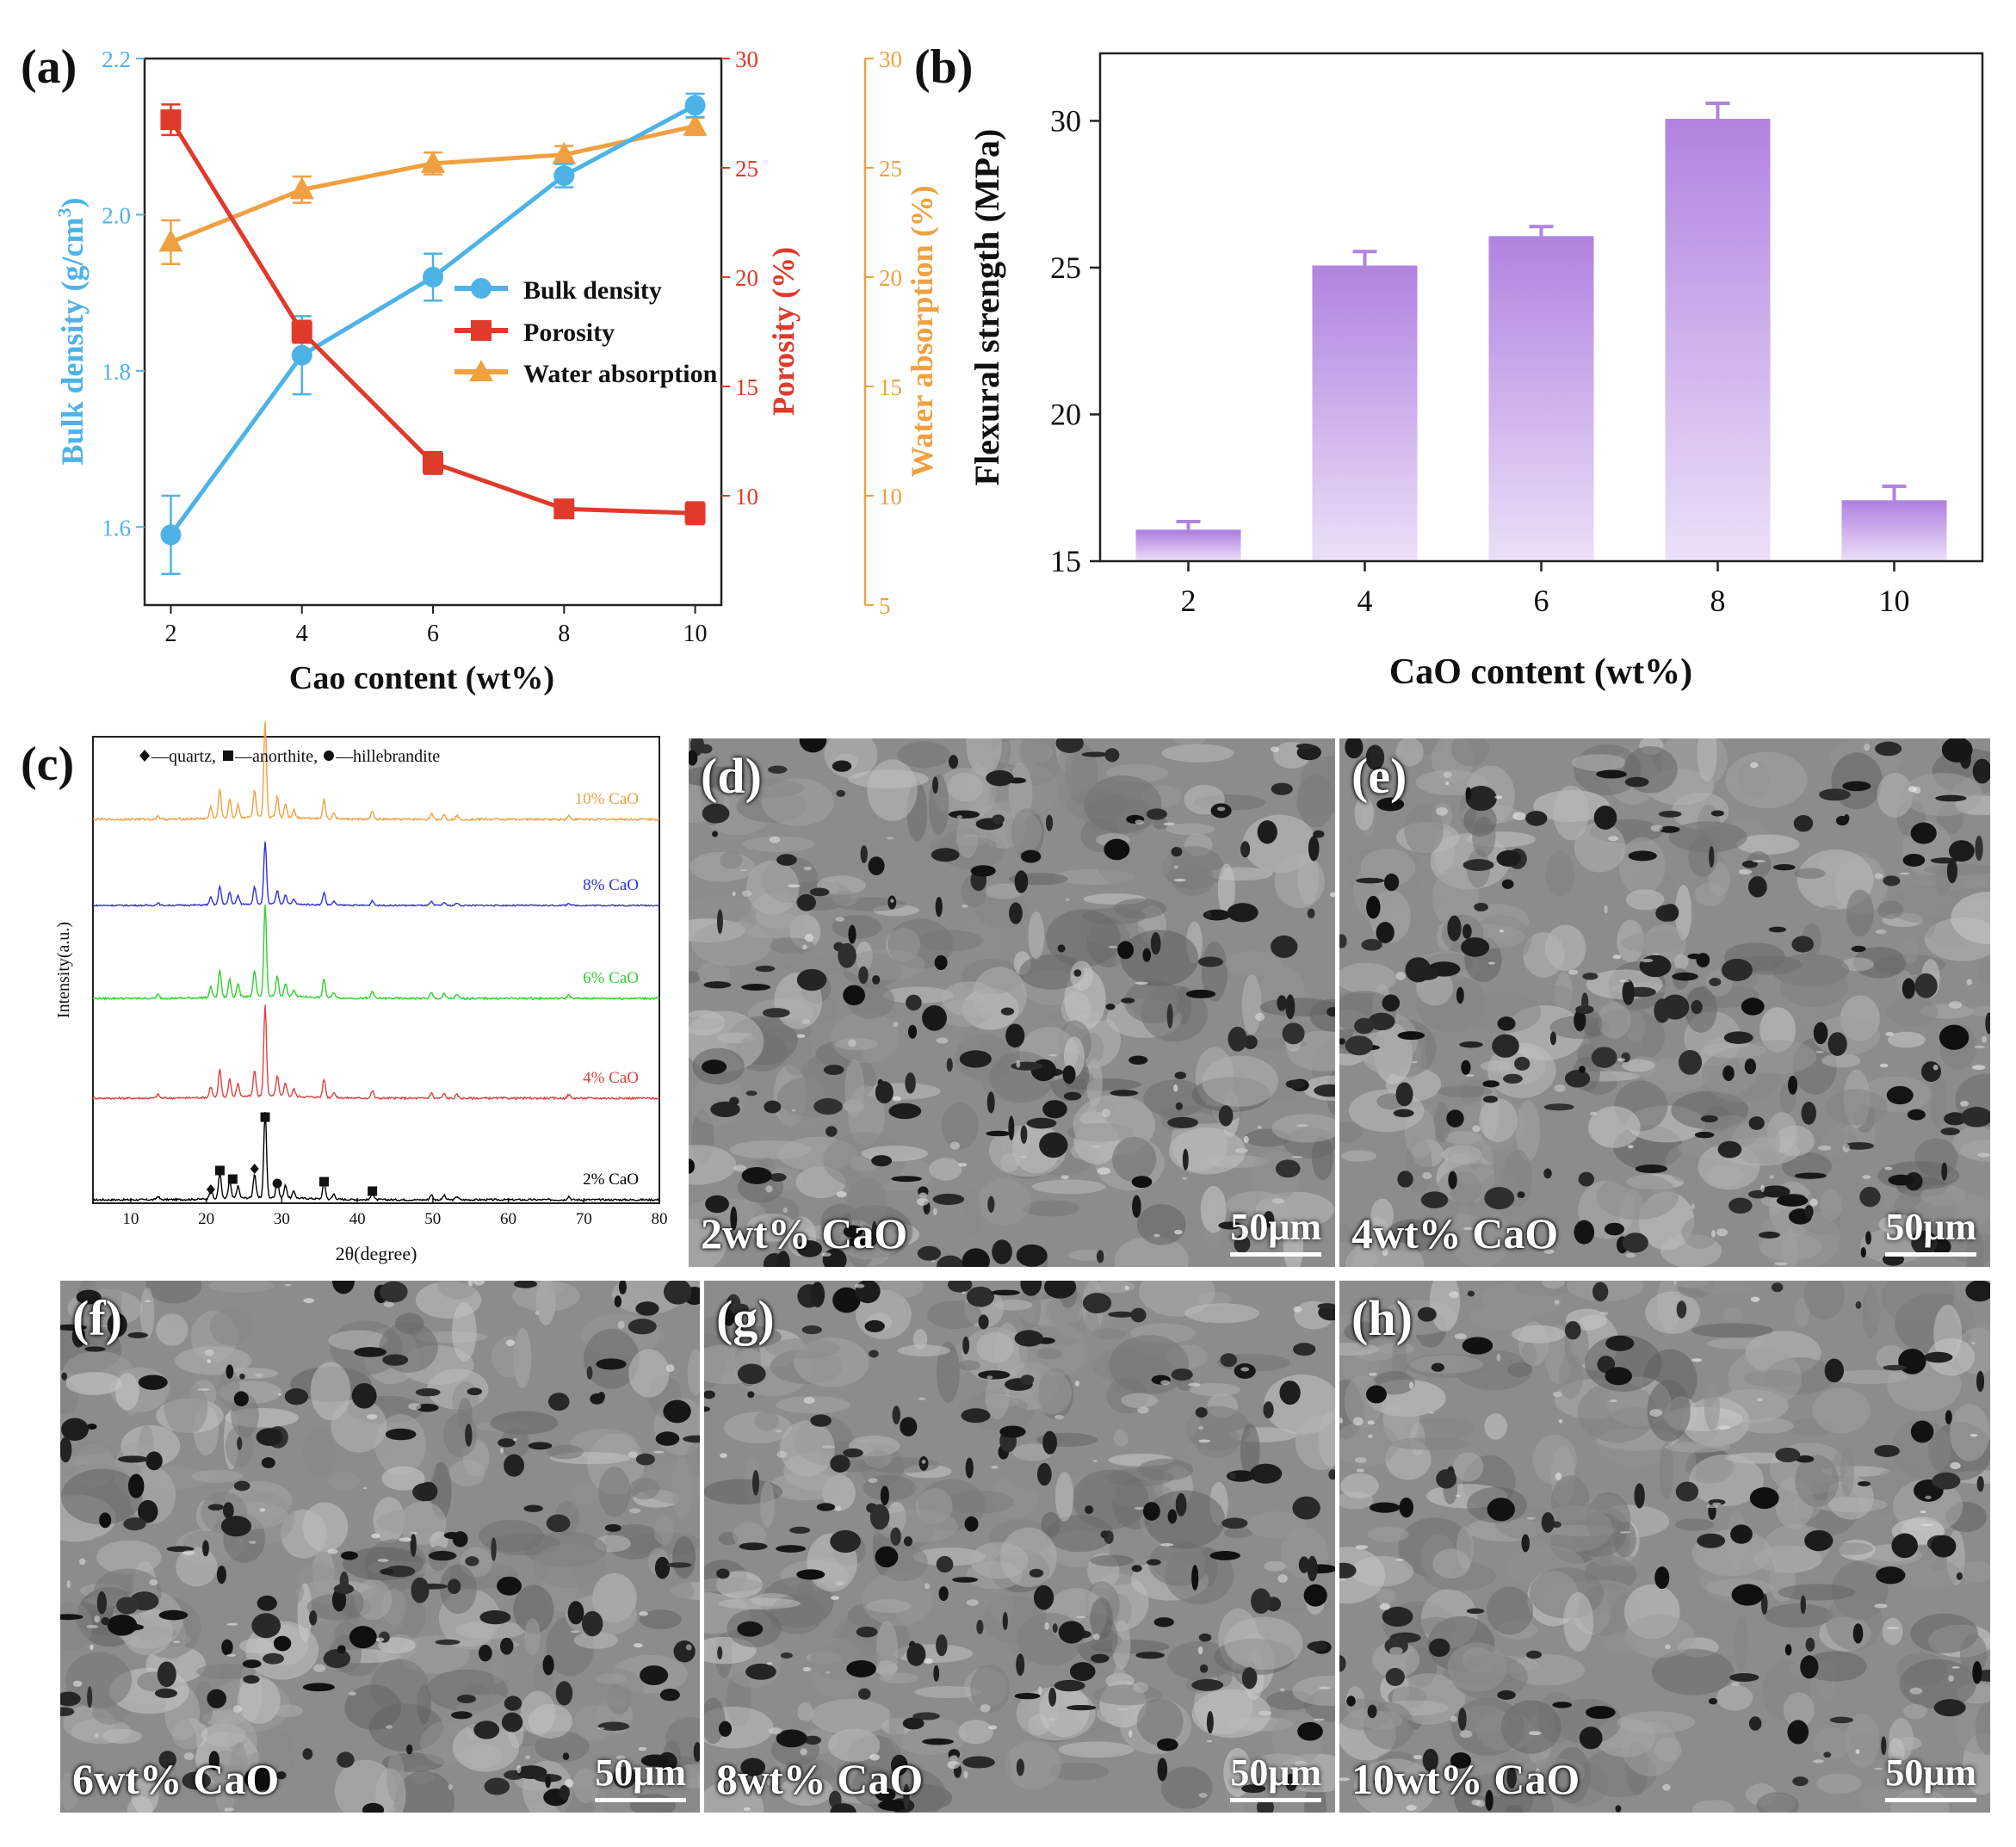 The width and height of the screenshot is (2016, 1847). Describe the element at coordinates (302, 355) in the screenshot. I see `bulk-point` at that location.